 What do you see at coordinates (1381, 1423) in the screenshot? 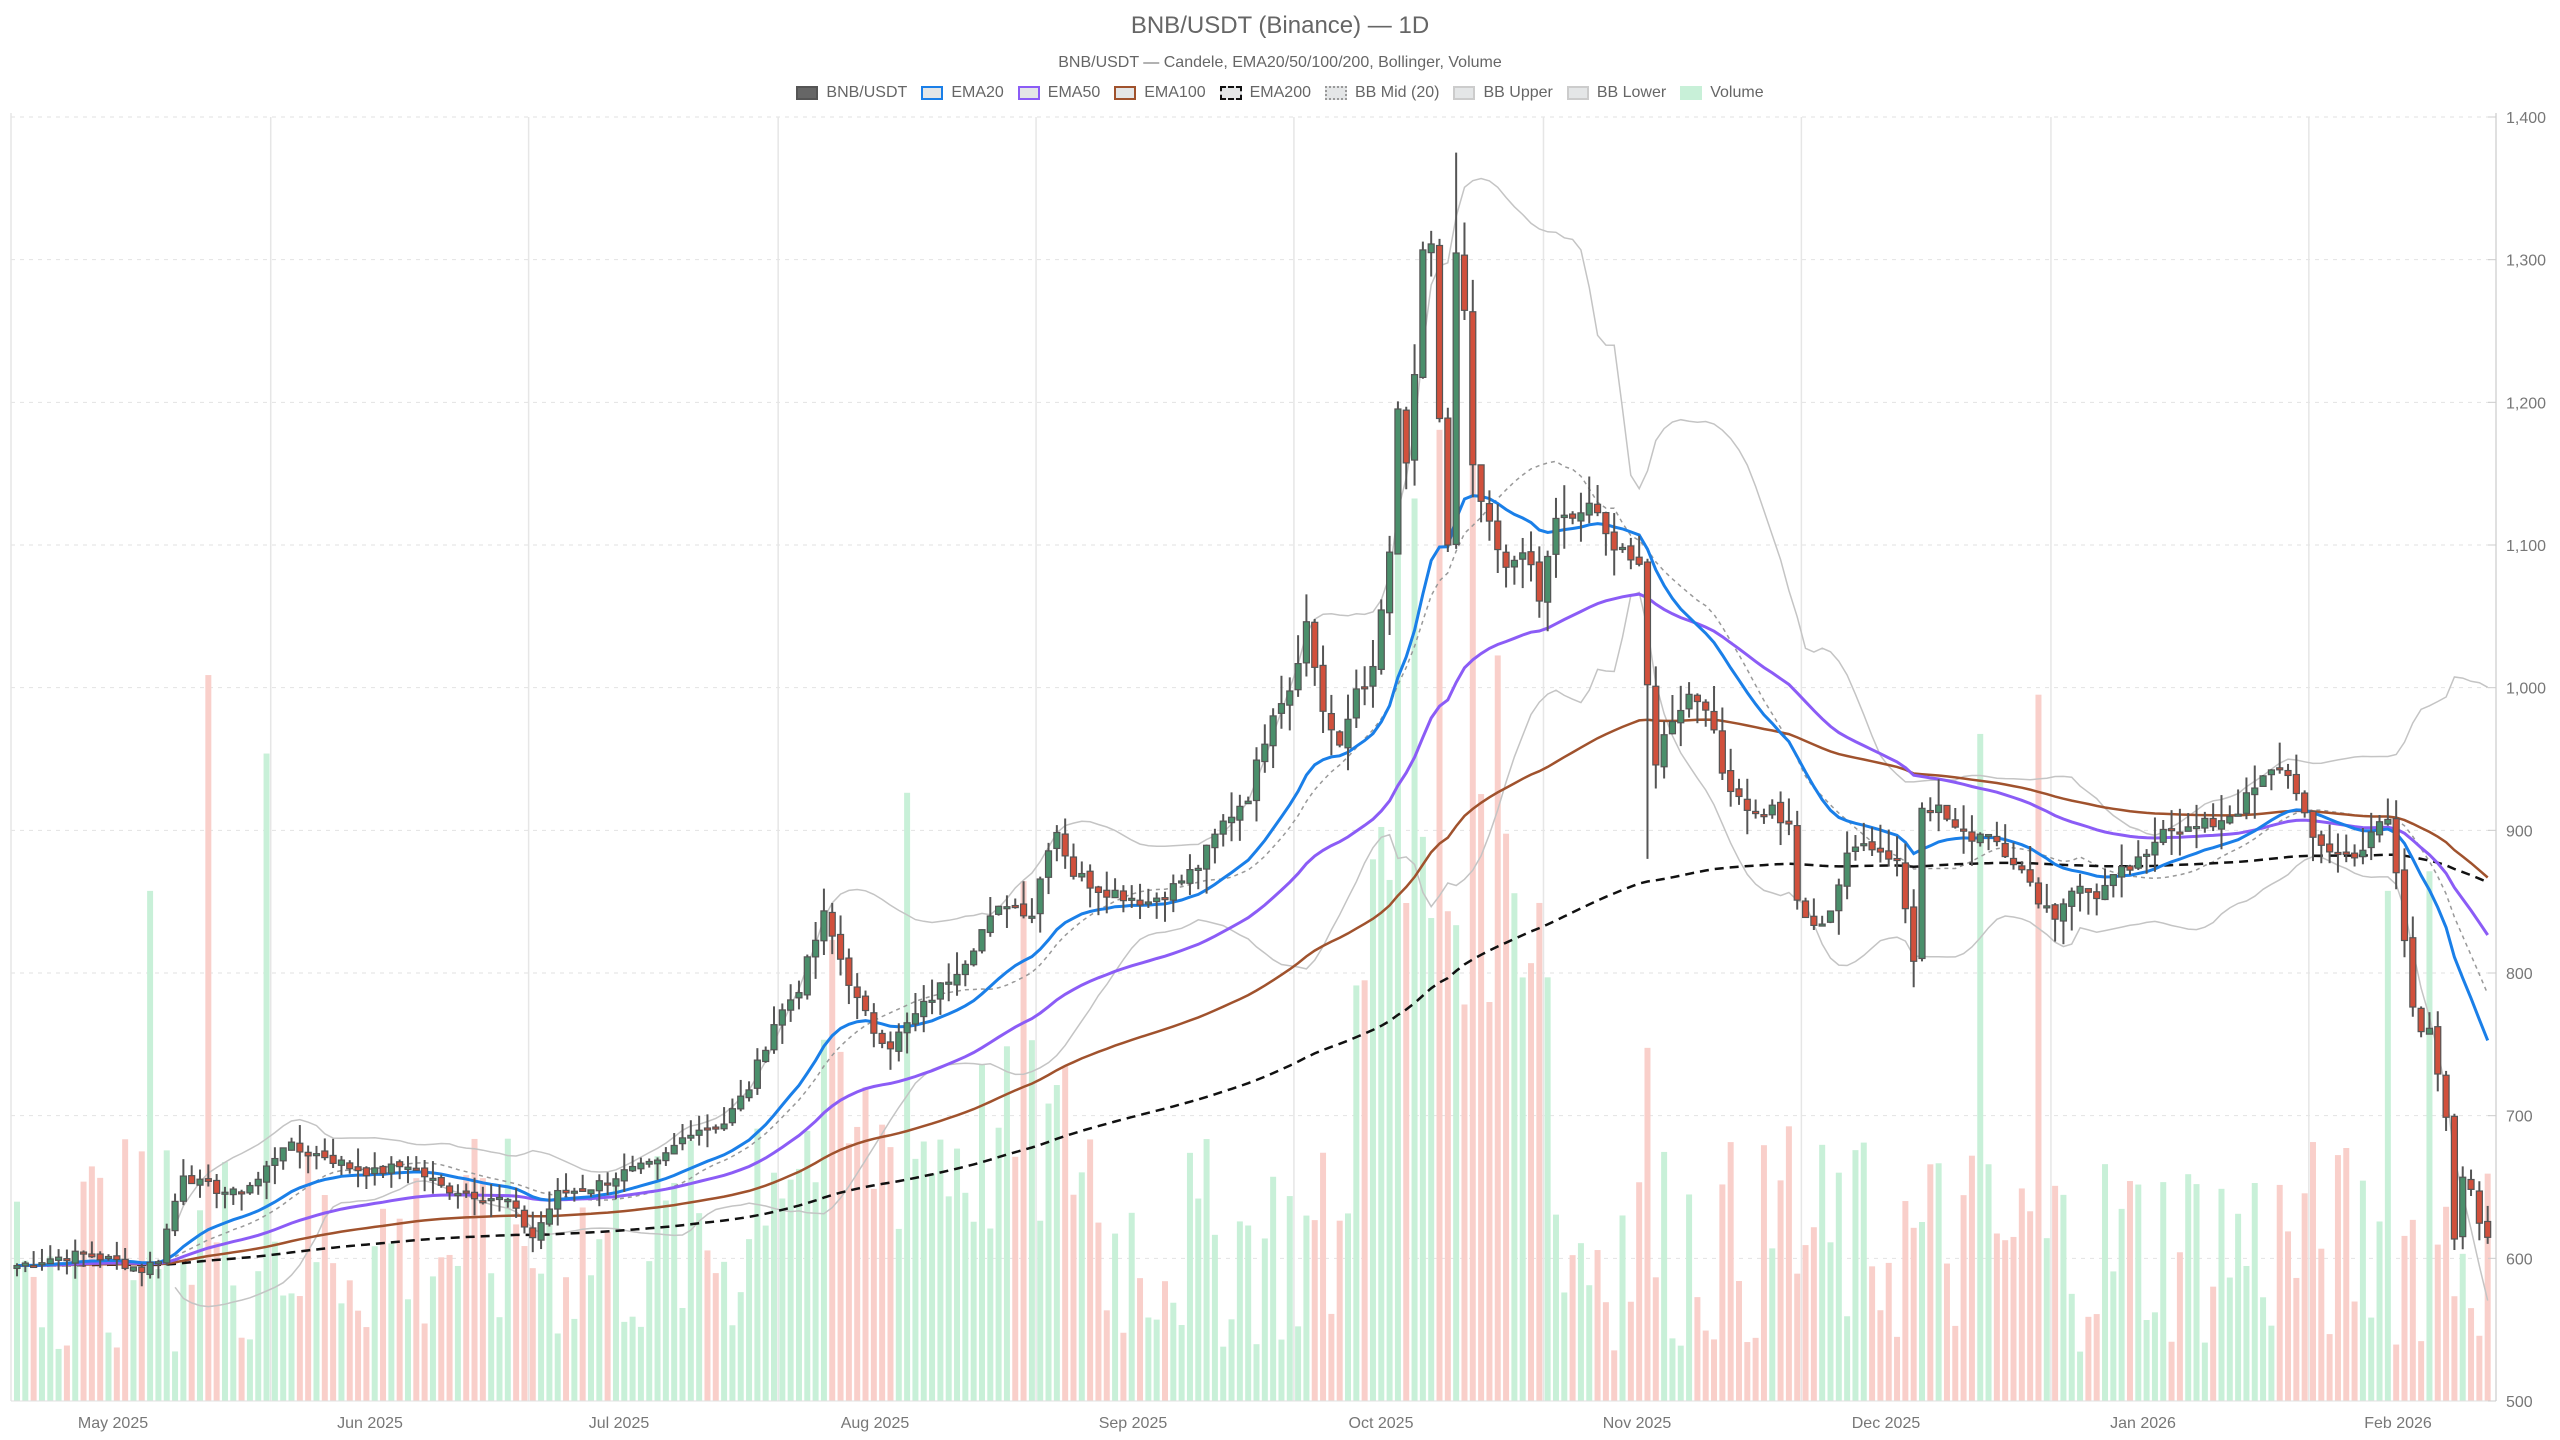
I see `x-tick-label: Oct 2025` at bounding box center [1381, 1423].